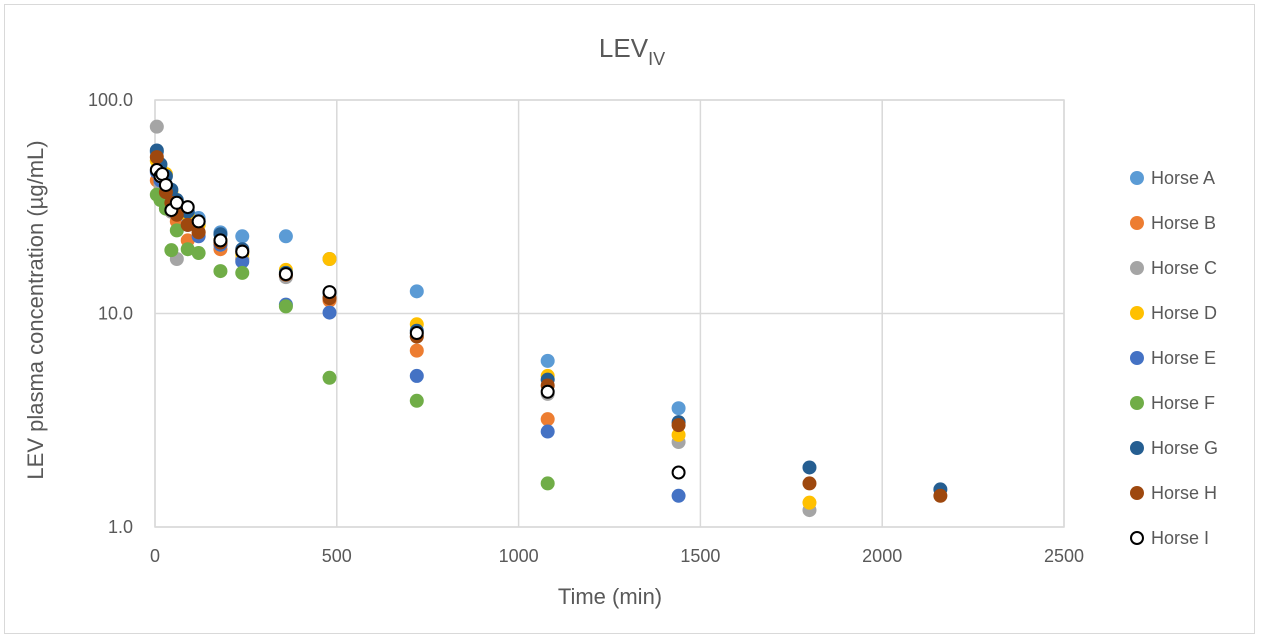 The image size is (1261, 640). What do you see at coordinates (882, 556) in the screenshot?
I see `x-tick-label: 2000` at bounding box center [882, 556].